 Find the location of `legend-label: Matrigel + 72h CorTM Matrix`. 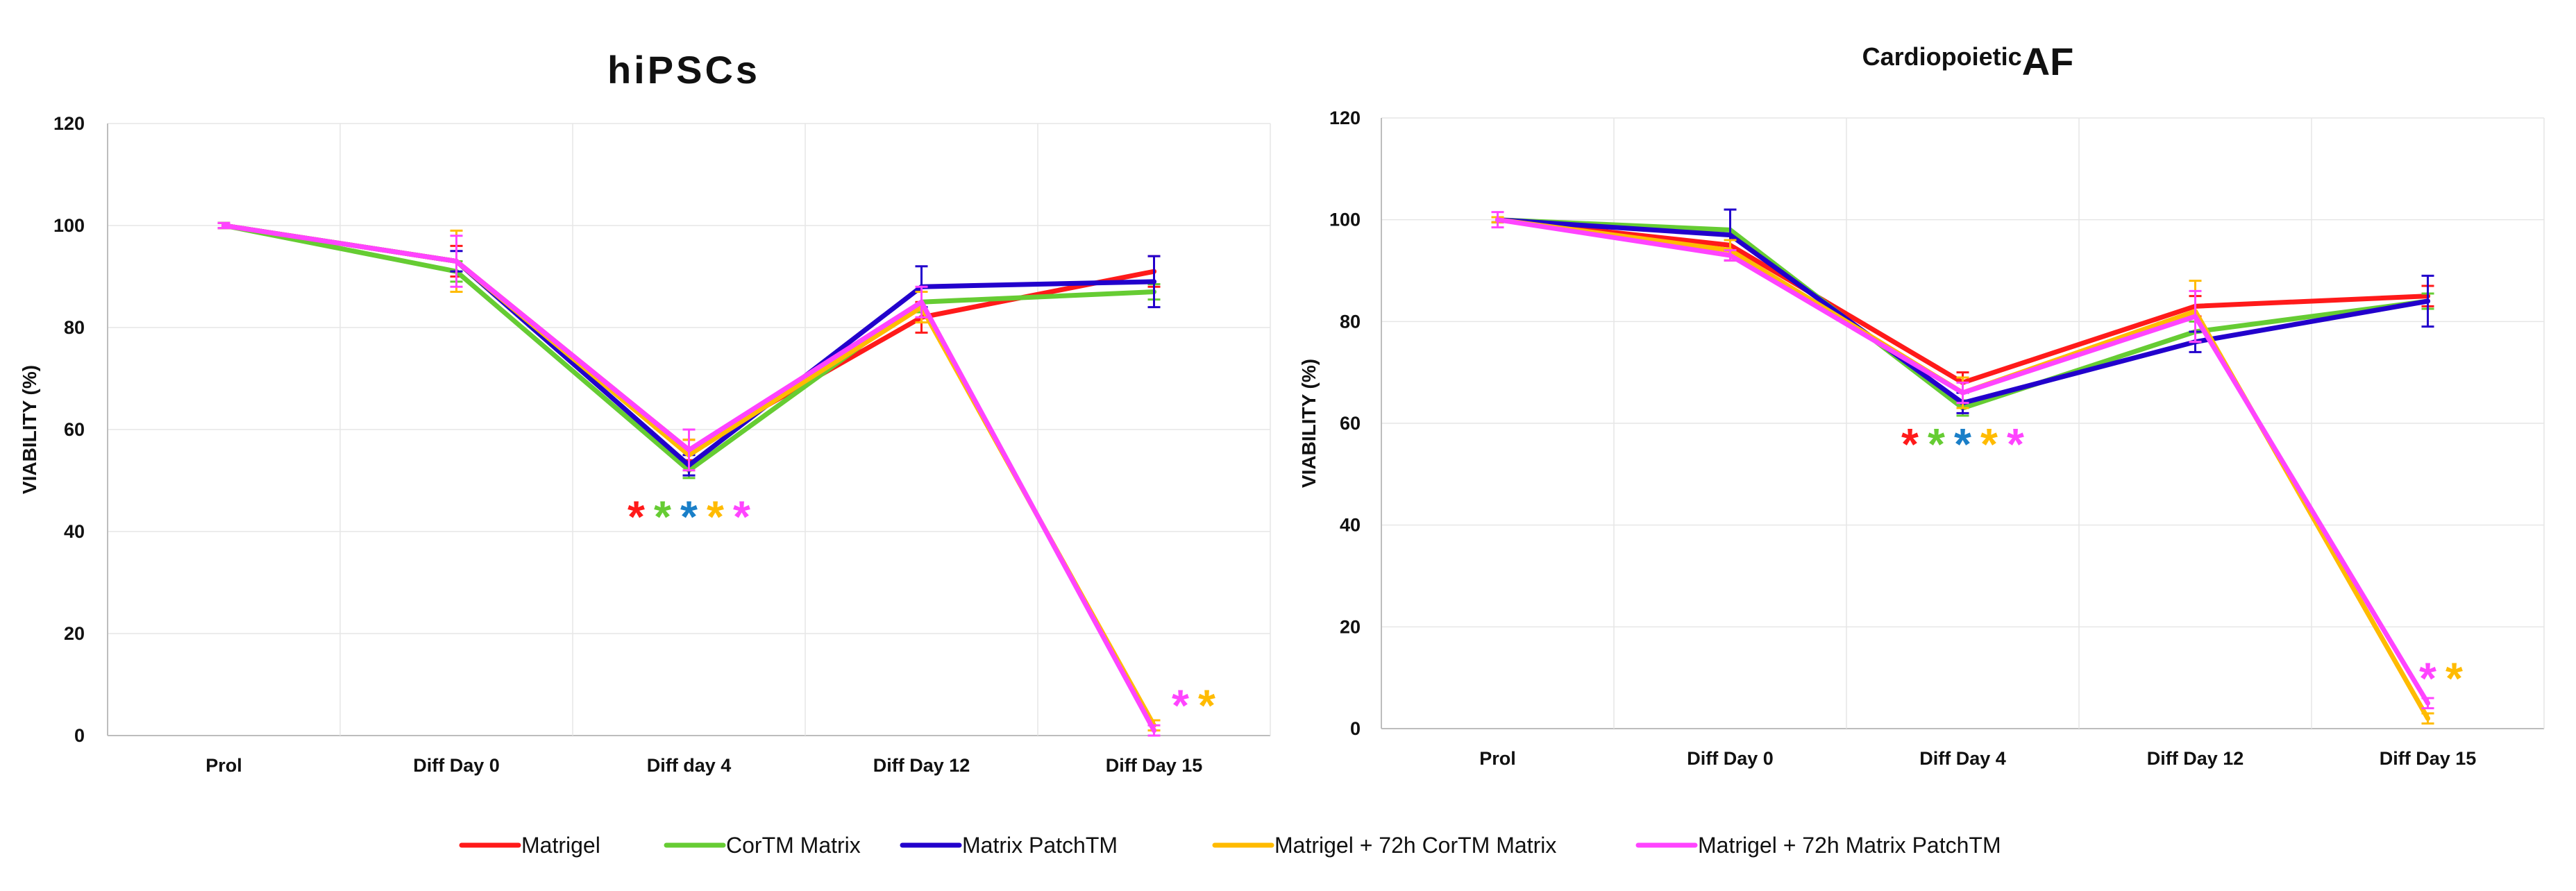

legend-label: Matrigel + 72h CorTM Matrix is located at coordinates (1415, 845).